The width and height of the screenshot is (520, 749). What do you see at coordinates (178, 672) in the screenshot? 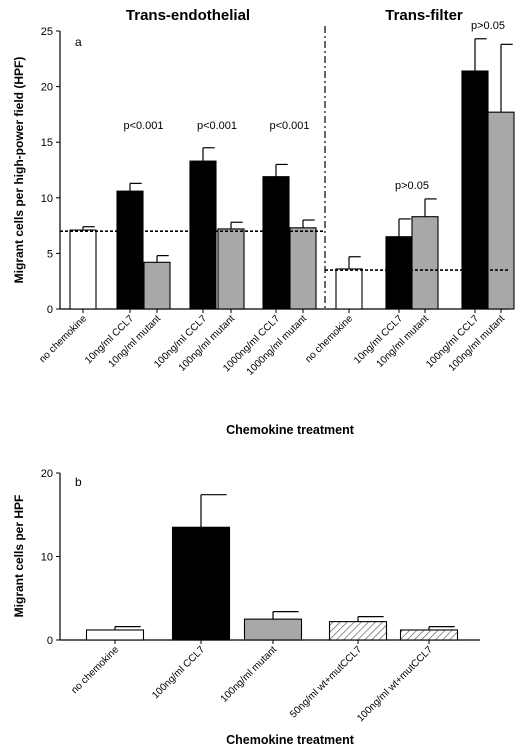
I see `category-label: 100ng/ml CCL7` at bounding box center [178, 672].